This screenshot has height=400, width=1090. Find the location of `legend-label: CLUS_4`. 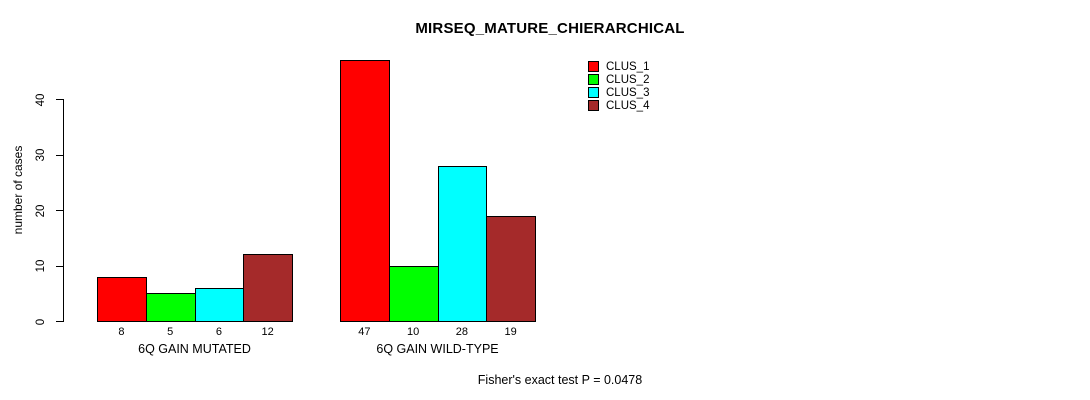

legend-label: CLUS_4 is located at coordinates (628, 105).